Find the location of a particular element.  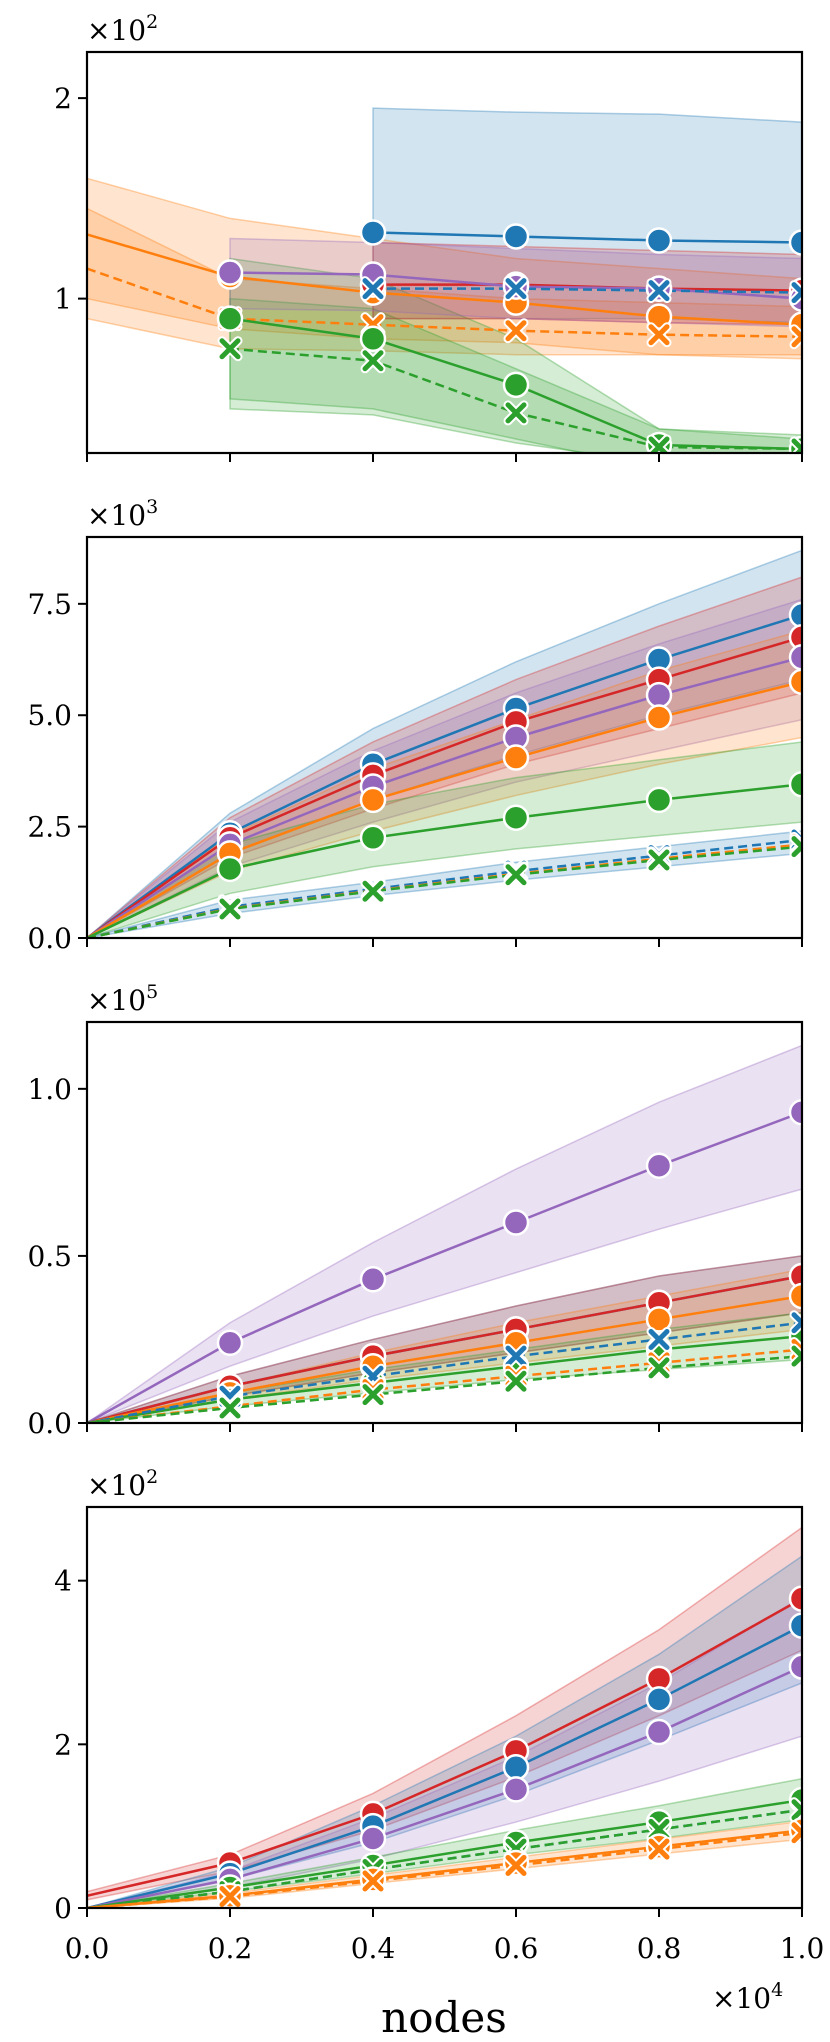

line-green-solid is located at coordinates (444, 1853).